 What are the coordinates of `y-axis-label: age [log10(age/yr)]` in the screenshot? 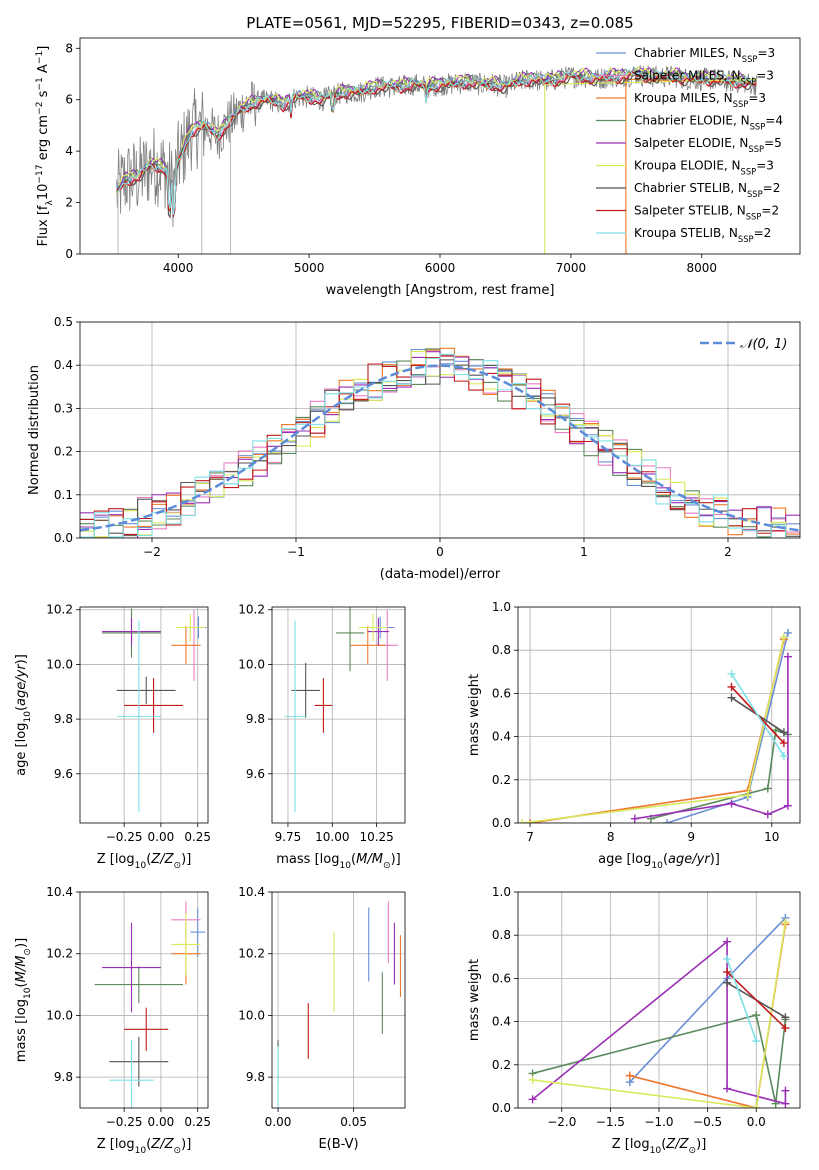 It's located at (23, 715).